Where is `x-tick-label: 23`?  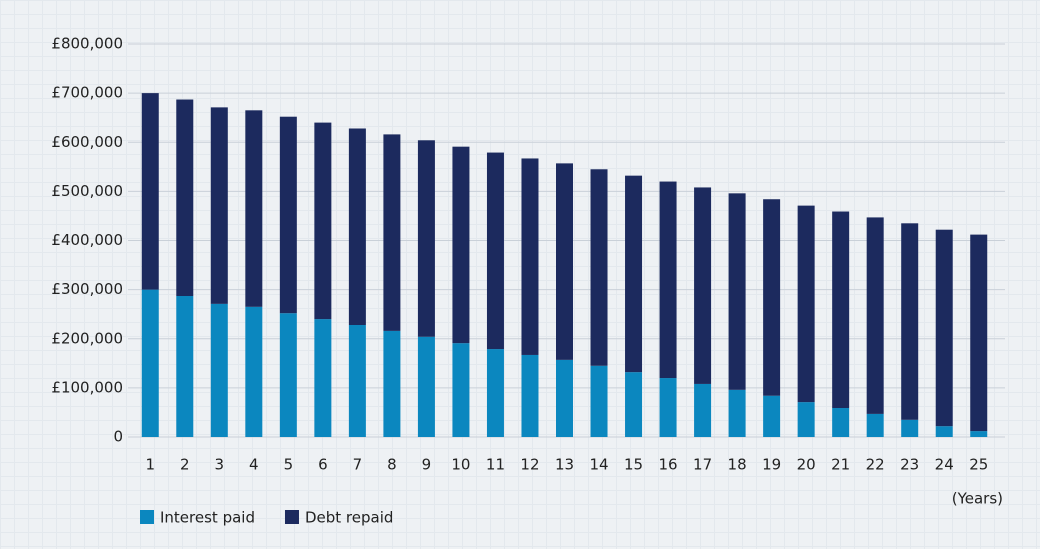 x-tick-label: 23 is located at coordinates (909, 465).